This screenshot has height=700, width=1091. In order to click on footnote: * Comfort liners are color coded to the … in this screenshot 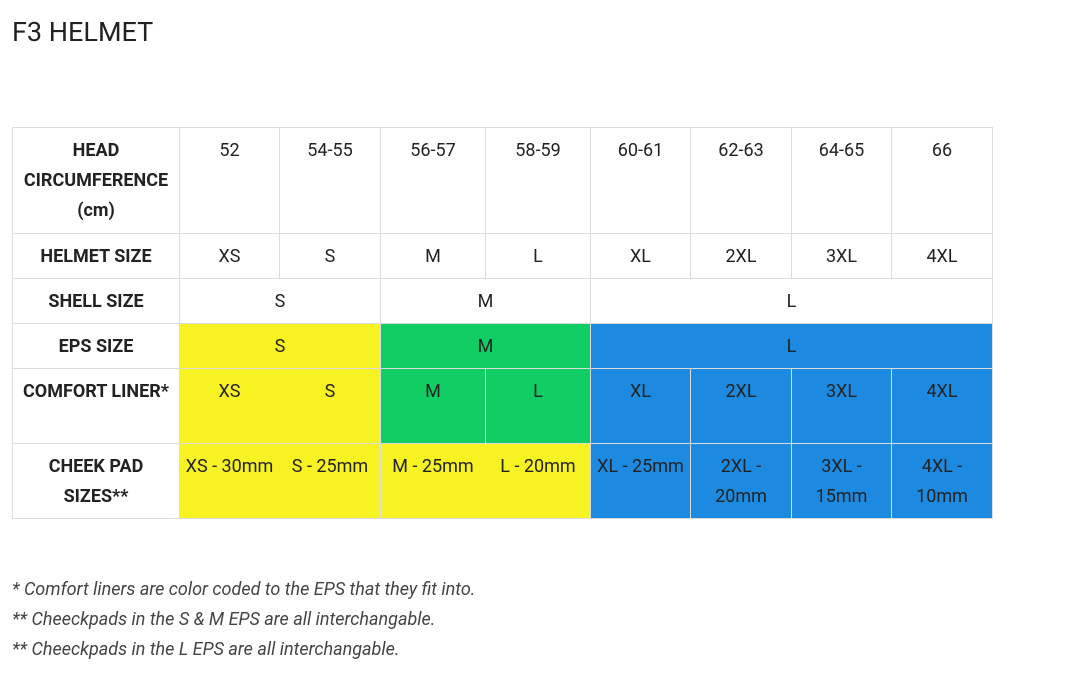, I will do `click(244, 589)`.